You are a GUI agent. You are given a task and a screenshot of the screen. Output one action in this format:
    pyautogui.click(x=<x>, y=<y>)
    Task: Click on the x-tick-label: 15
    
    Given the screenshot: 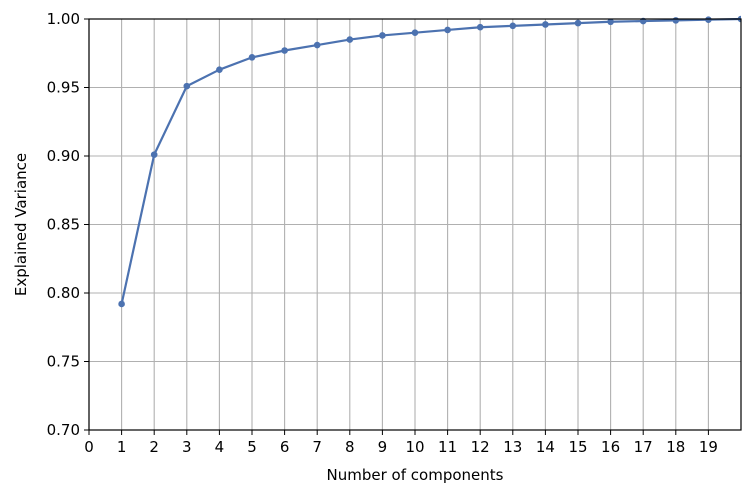 What is the action you would take?
    pyautogui.click(x=577, y=447)
    